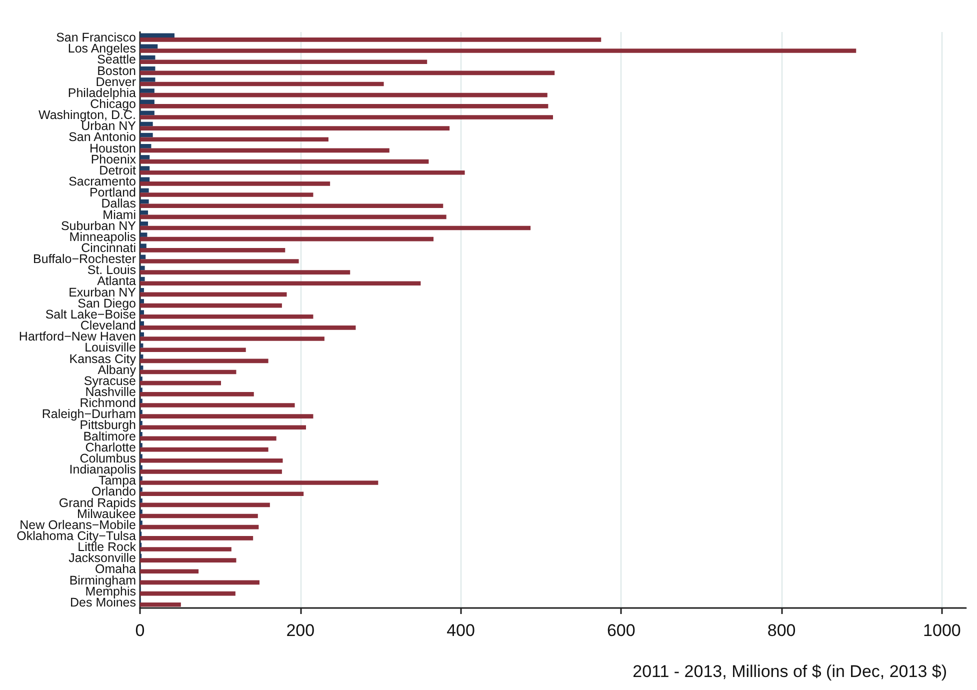 The height and width of the screenshot is (690, 977). What do you see at coordinates (76, 536) in the screenshot?
I see `y-tick-label: Oklahoma City−Tulsa` at bounding box center [76, 536].